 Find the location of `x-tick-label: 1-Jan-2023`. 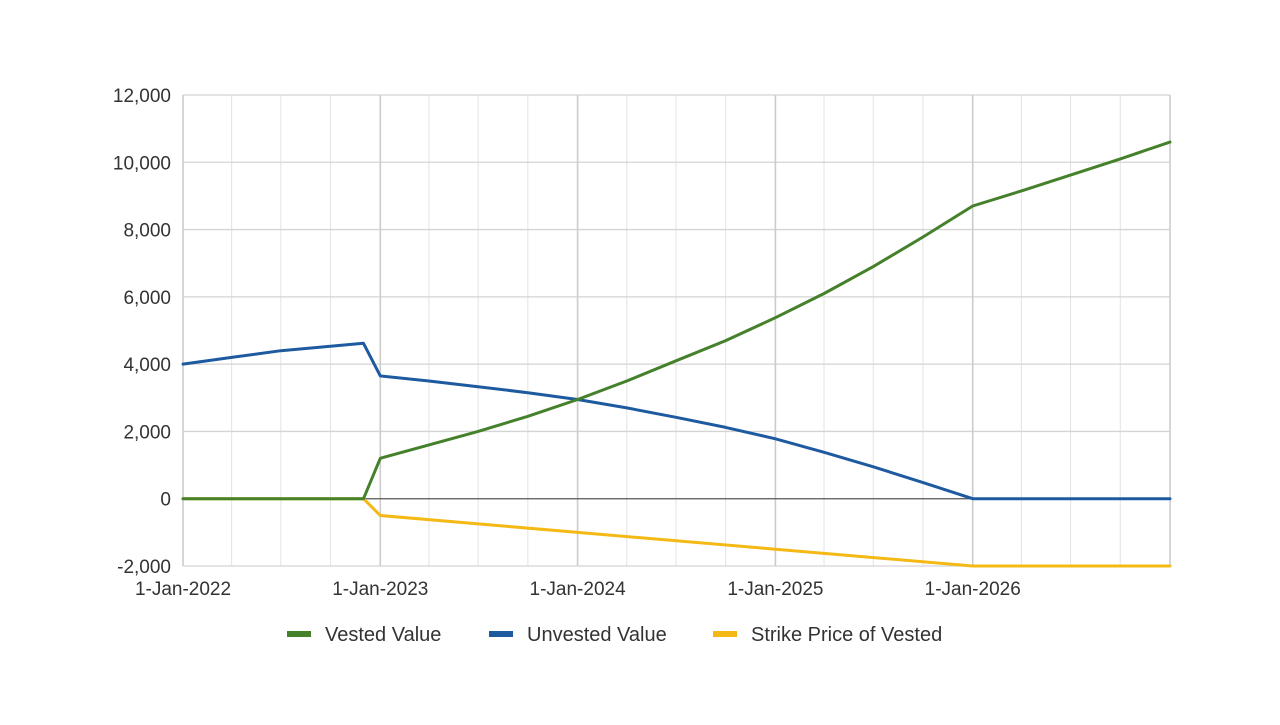

x-tick-label: 1-Jan-2023 is located at coordinates (380, 589).